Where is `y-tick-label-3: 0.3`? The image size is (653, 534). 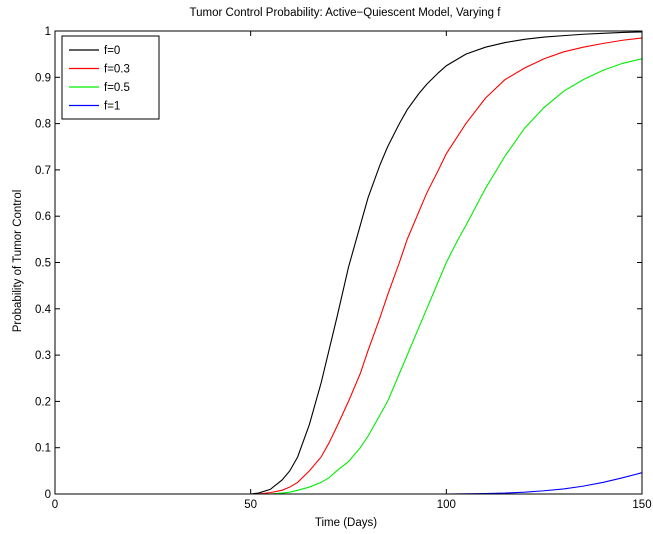
y-tick-label-3: 0.3 is located at coordinates (43, 356).